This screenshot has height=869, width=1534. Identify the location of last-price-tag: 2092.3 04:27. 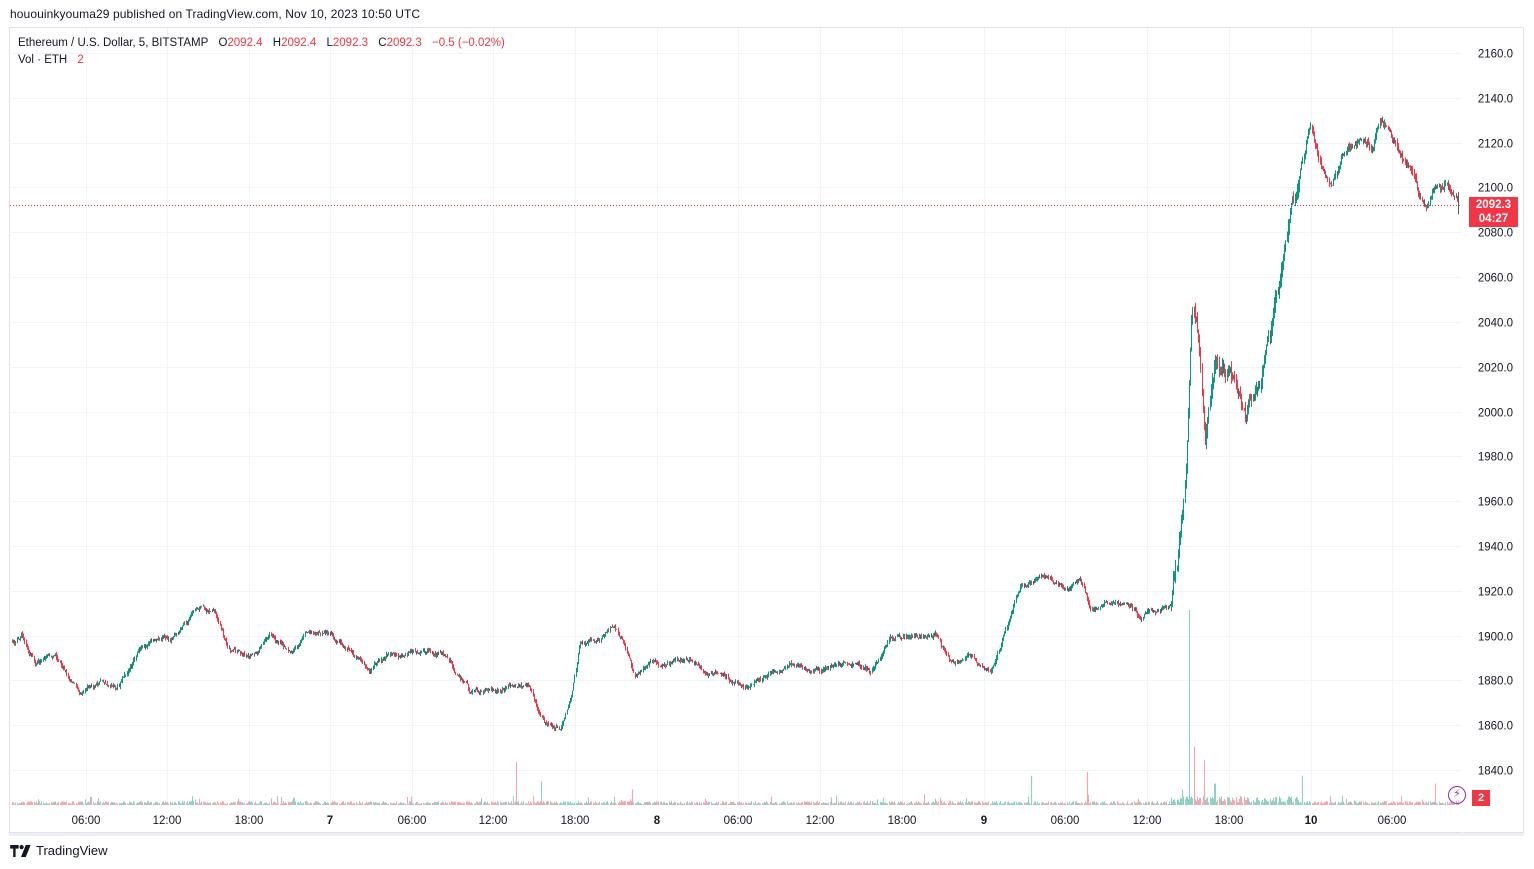
(1493, 212).